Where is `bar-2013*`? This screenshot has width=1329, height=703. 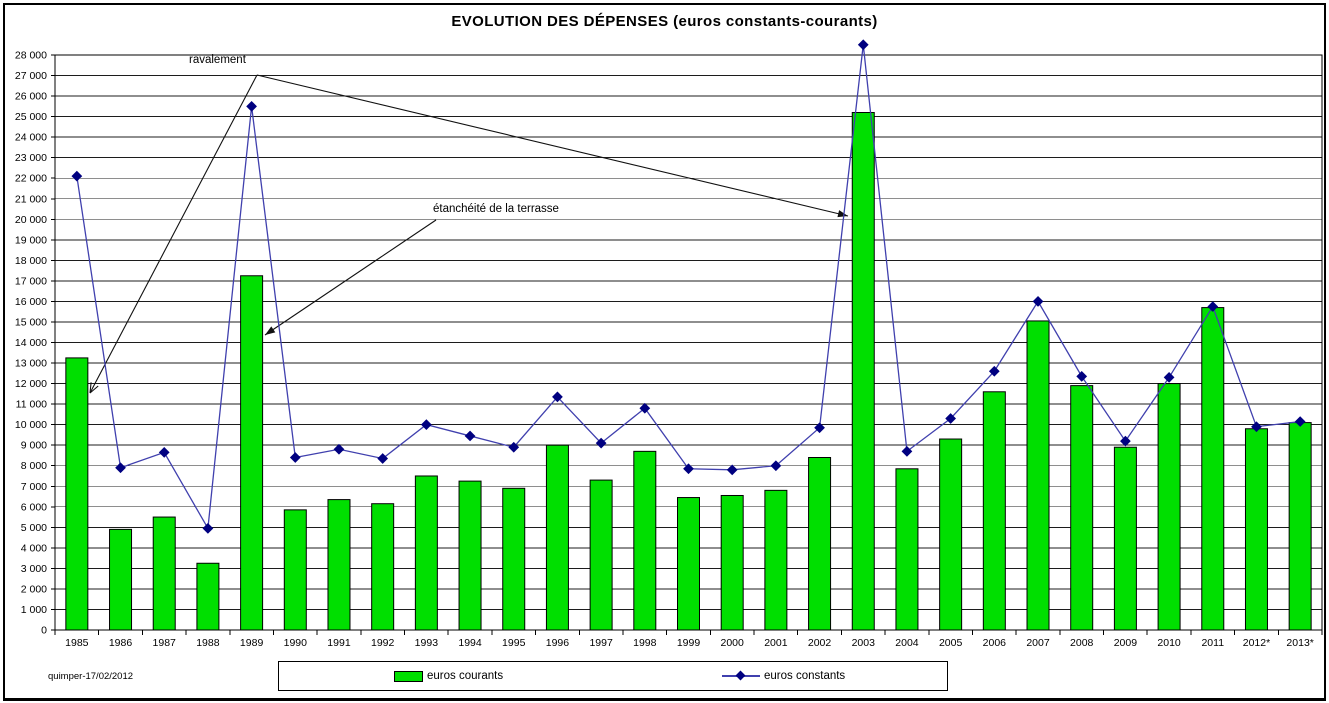
bar-2013* is located at coordinates (1300, 526).